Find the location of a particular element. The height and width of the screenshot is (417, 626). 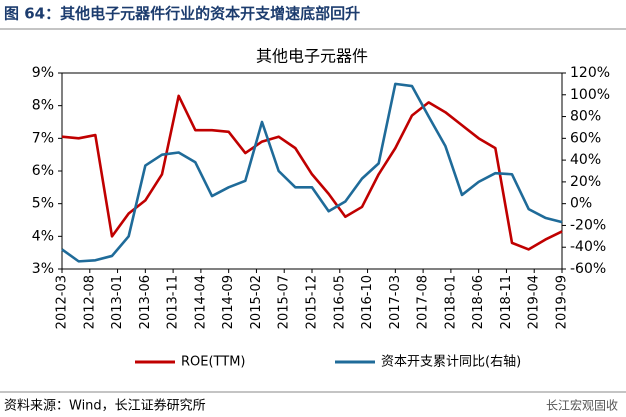

y-tick-label: 5% is located at coordinates (43, 204).